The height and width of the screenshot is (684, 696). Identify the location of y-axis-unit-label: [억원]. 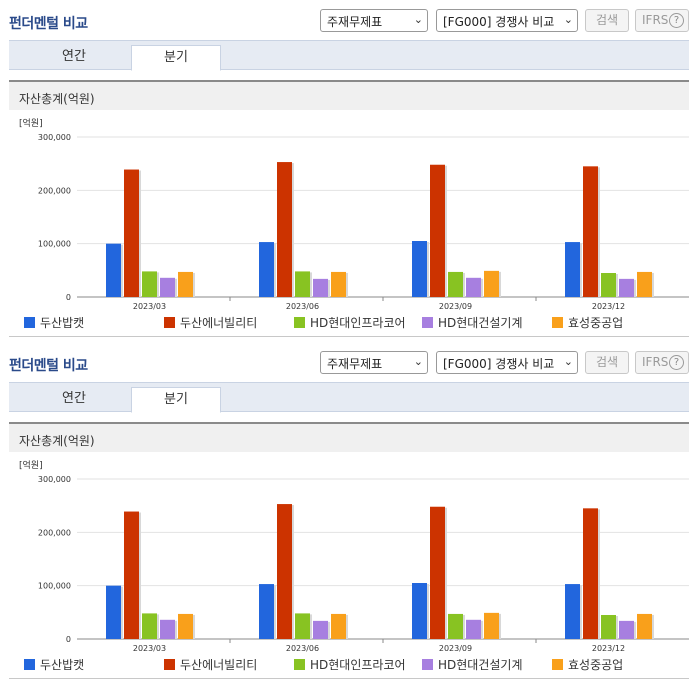
(31, 123).